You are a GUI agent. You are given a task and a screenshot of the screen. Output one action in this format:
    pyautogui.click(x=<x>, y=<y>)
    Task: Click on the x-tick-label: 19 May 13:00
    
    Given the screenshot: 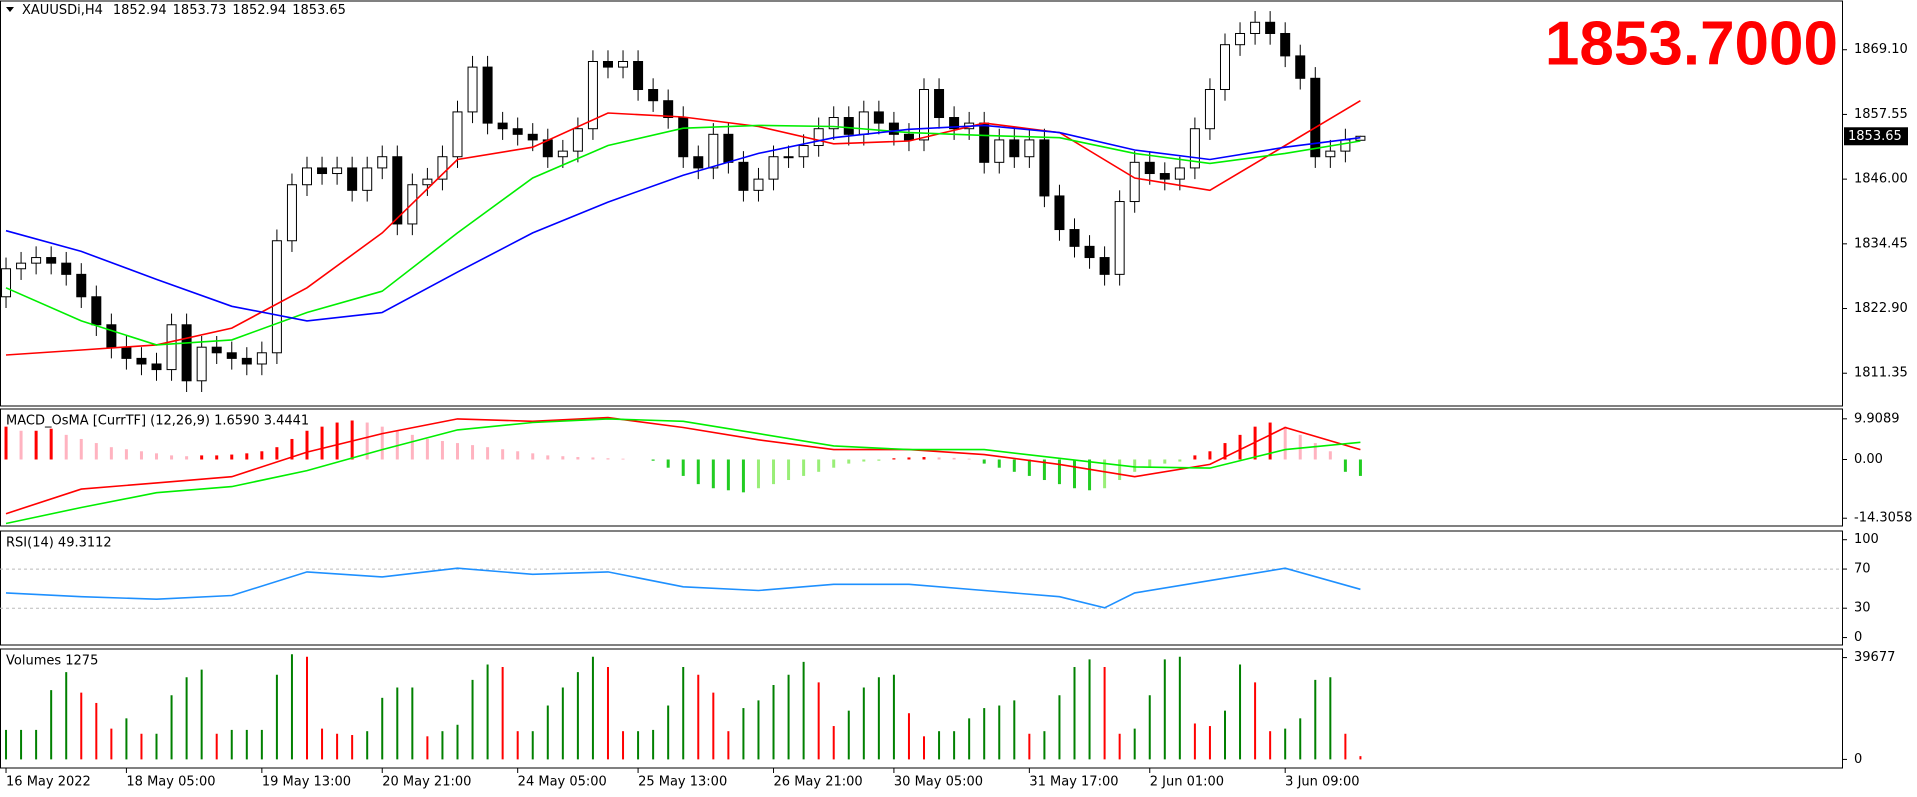 What is the action you would take?
    pyautogui.click(x=306, y=782)
    